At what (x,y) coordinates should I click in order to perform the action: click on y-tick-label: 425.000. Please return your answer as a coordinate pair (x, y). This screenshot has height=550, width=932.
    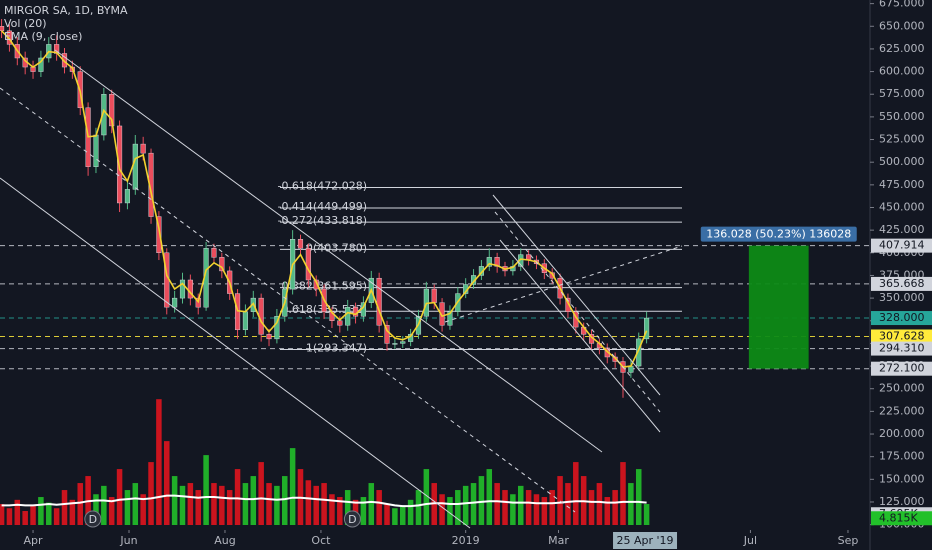
    Looking at the image, I should click on (902, 229).